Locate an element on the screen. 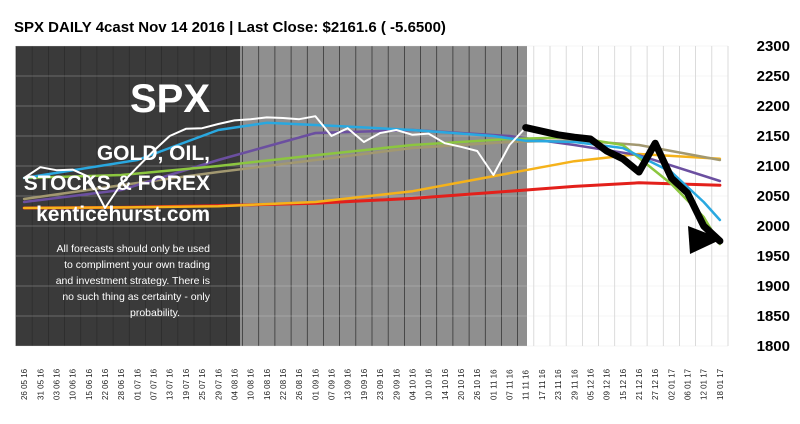 This screenshot has width=800, height=424. x-tick-label: 22 06 16 is located at coordinates (105, 384).